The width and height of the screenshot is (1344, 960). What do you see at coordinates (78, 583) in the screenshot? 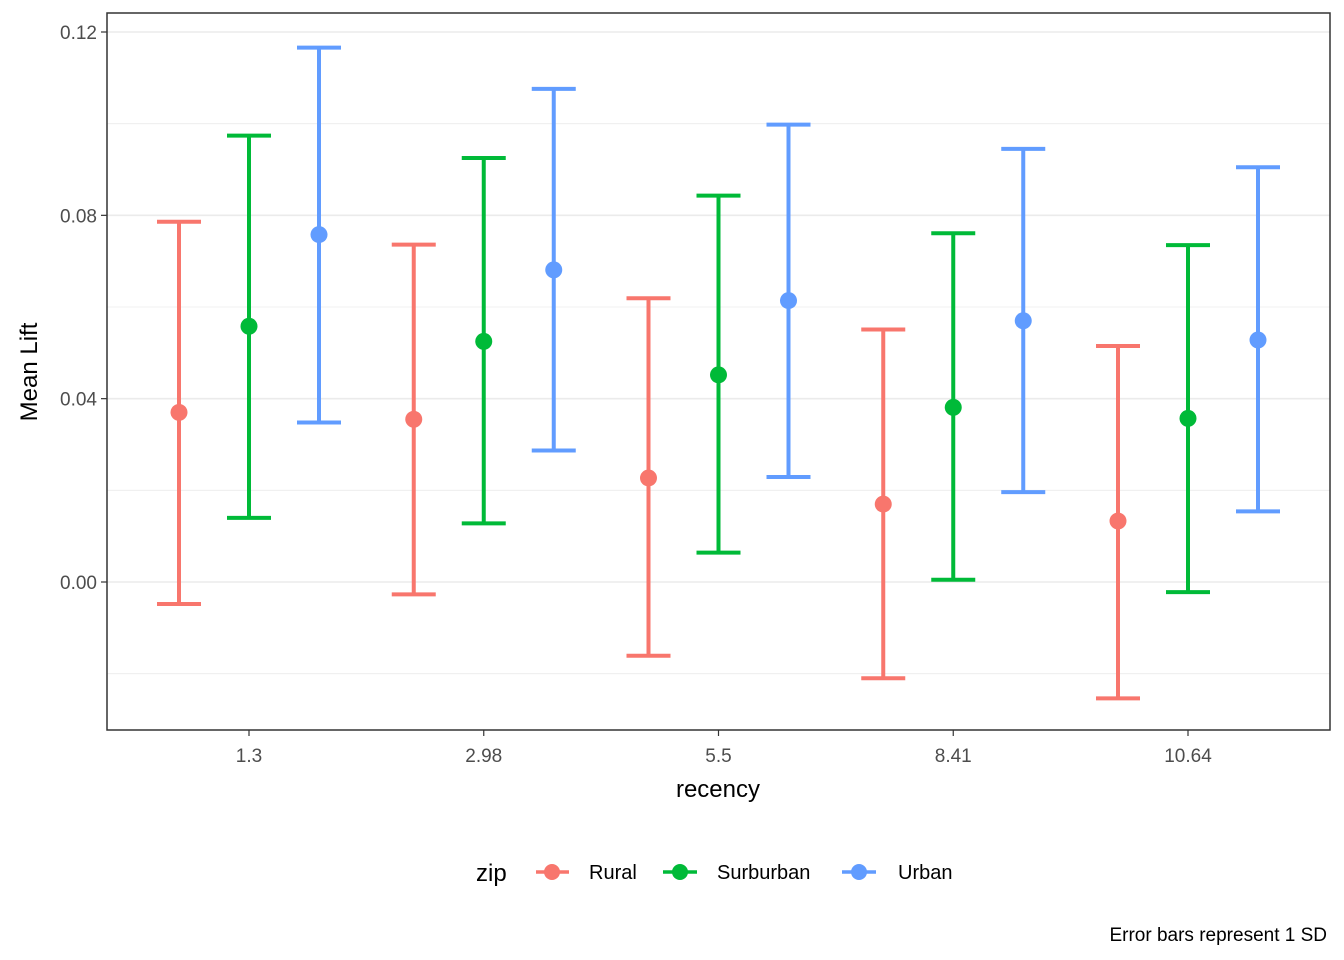
I see `y-tick-label: 0.00` at bounding box center [78, 583].